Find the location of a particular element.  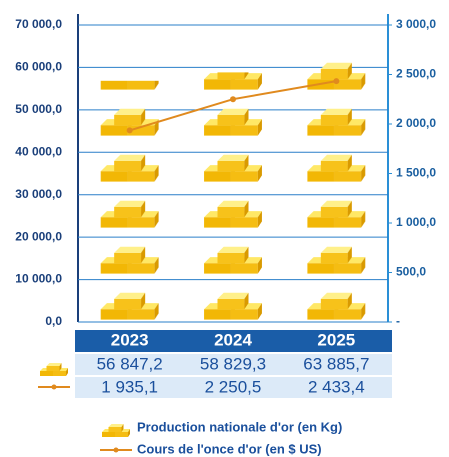

table-value: 2 250,5 is located at coordinates (233, 386).